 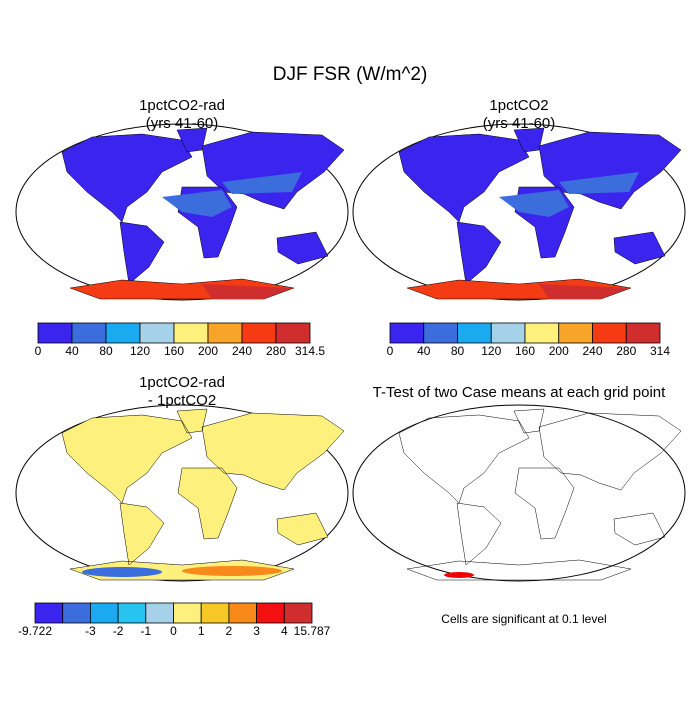 I want to click on colorbar-label: 3, so click(x=256, y=631).